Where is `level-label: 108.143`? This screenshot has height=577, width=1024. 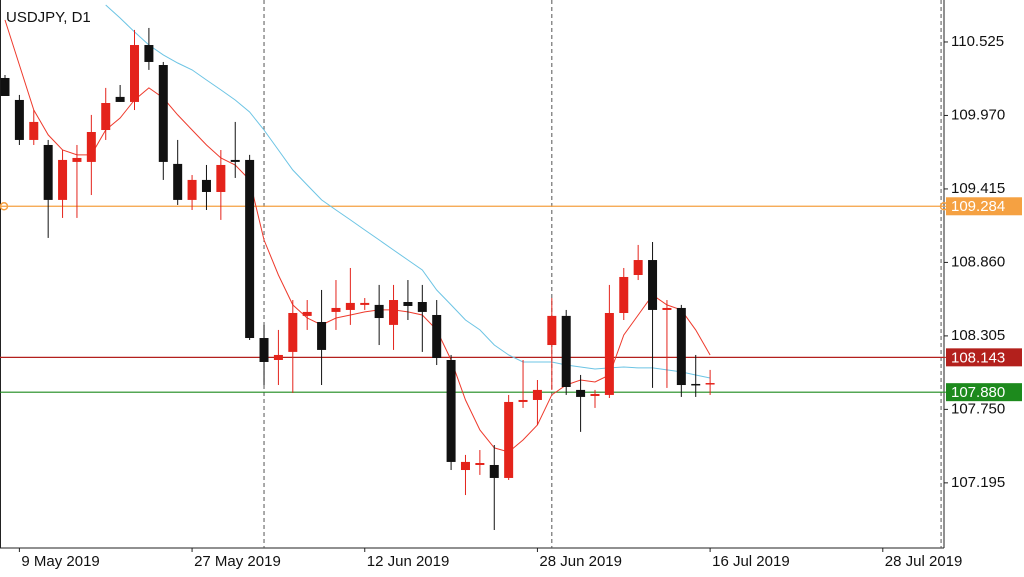
level-label: 108.143 is located at coordinates (978, 357).